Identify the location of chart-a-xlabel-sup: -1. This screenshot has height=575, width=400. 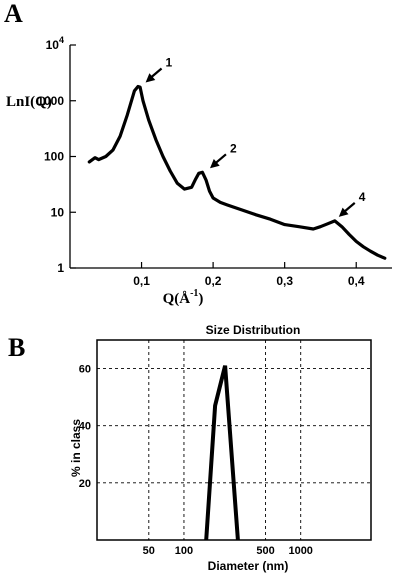
(194, 293).